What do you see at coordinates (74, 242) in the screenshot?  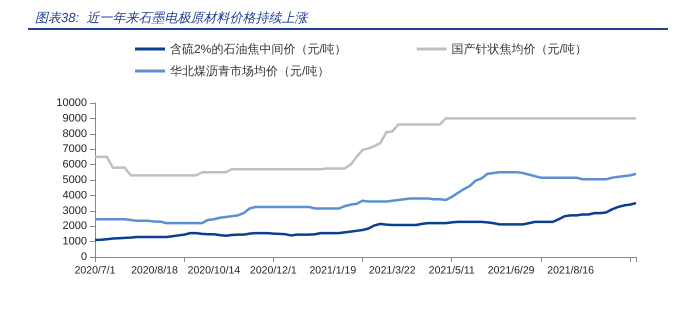 I see `y-tick-label: 1000` at bounding box center [74, 242].